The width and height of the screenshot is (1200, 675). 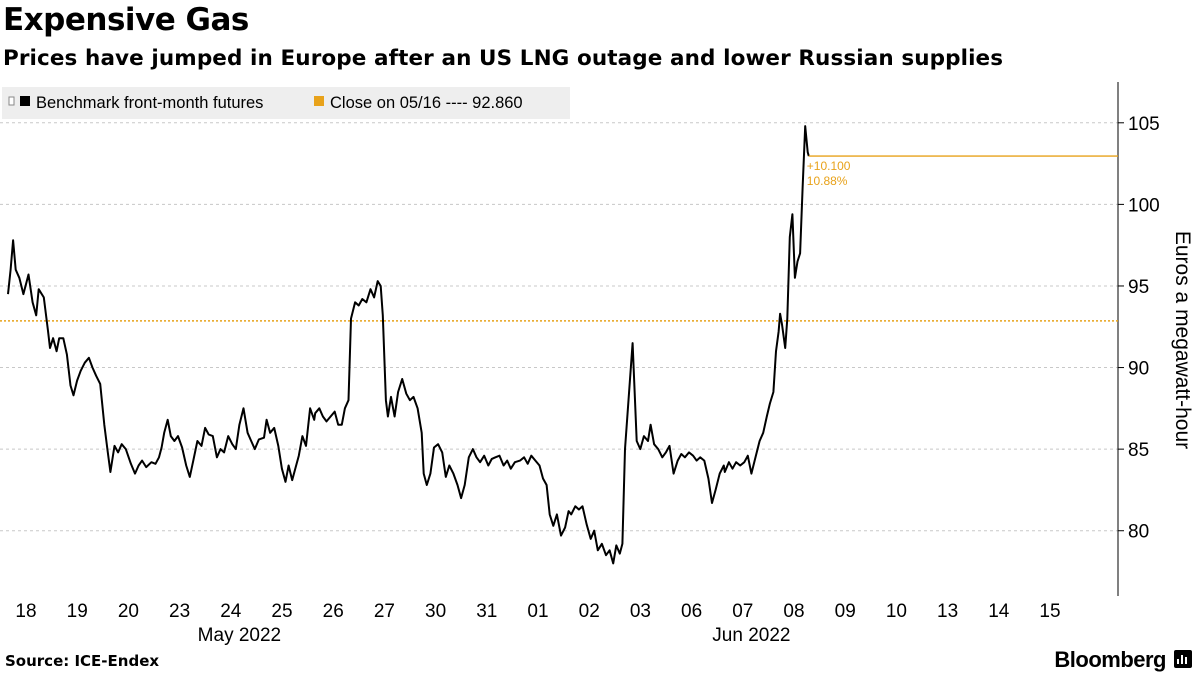 What do you see at coordinates (231, 611) in the screenshot?
I see `x-tick-label-4: 24` at bounding box center [231, 611].